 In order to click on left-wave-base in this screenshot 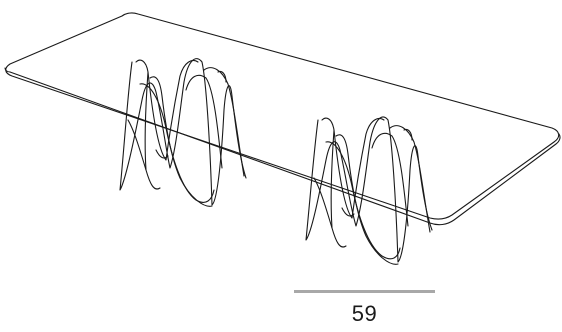, I will do `click(183, 132)`.